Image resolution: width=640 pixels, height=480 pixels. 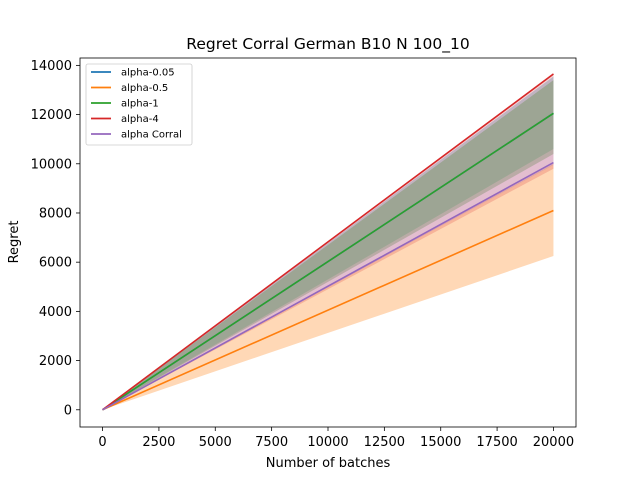 I want to click on legend-box, so click(x=139, y=104).